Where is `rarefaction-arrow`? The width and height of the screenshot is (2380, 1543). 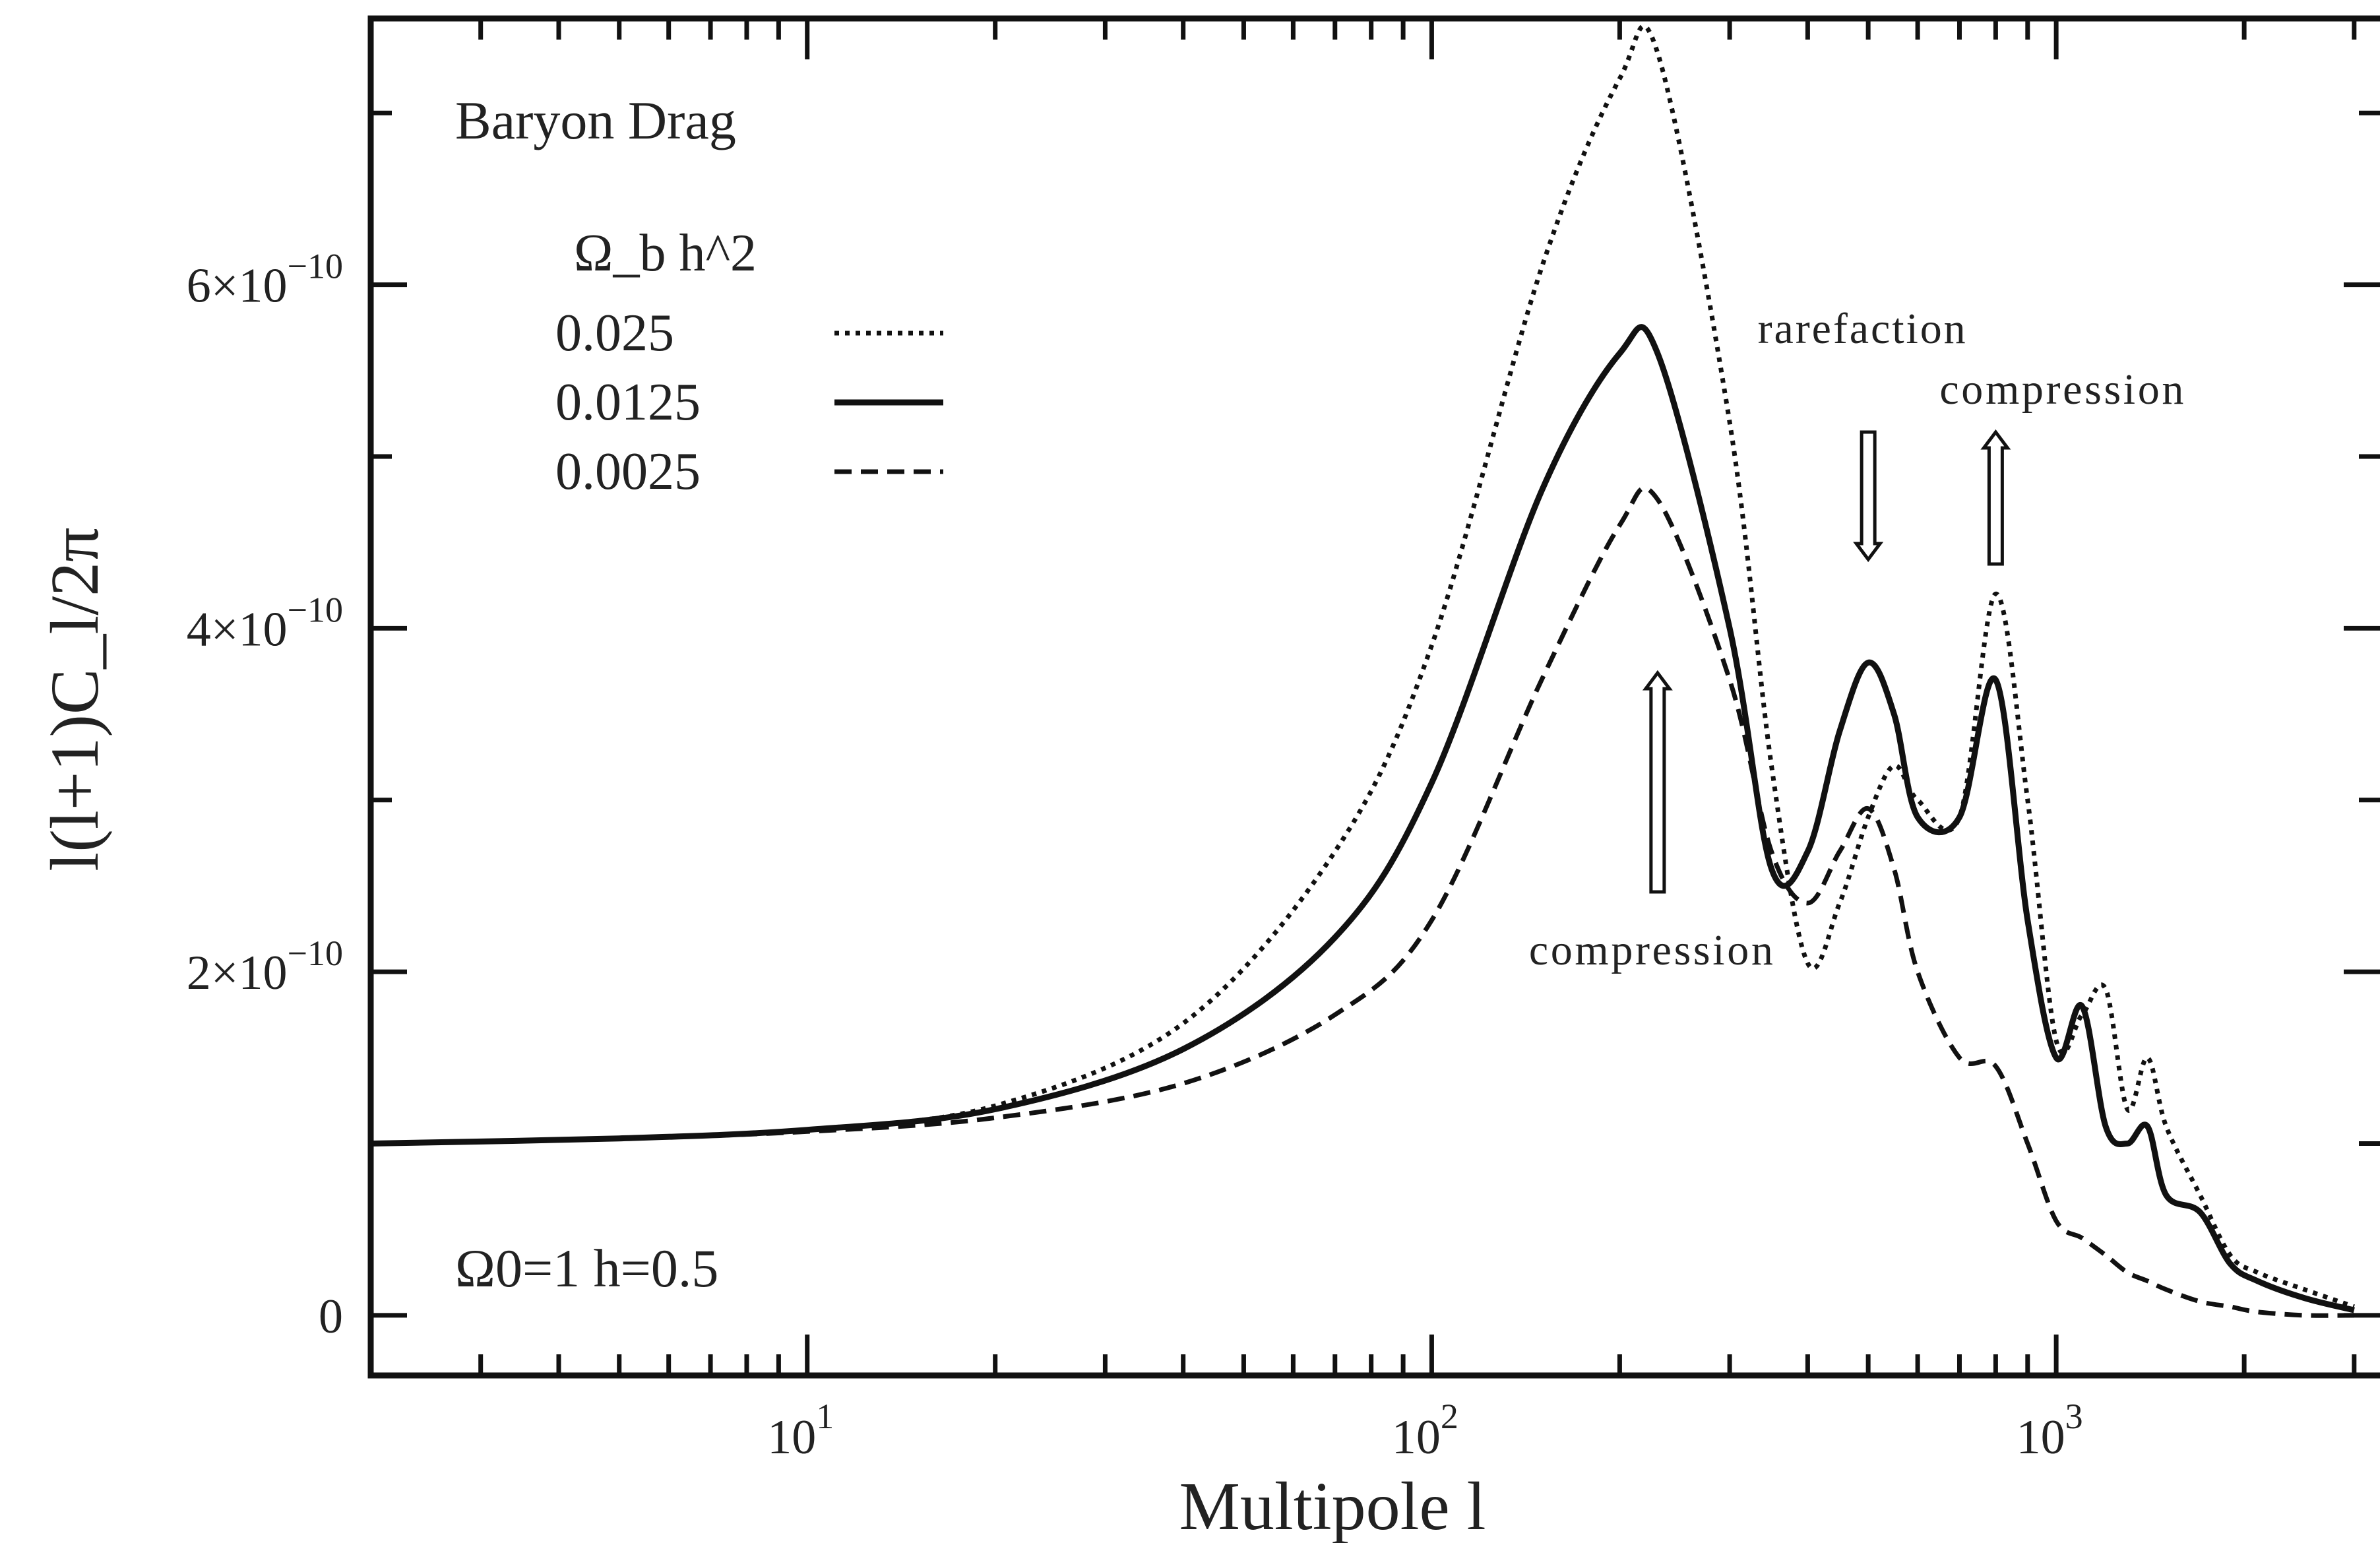
rarefaction-arrow is located at coordinates (1868, 496).